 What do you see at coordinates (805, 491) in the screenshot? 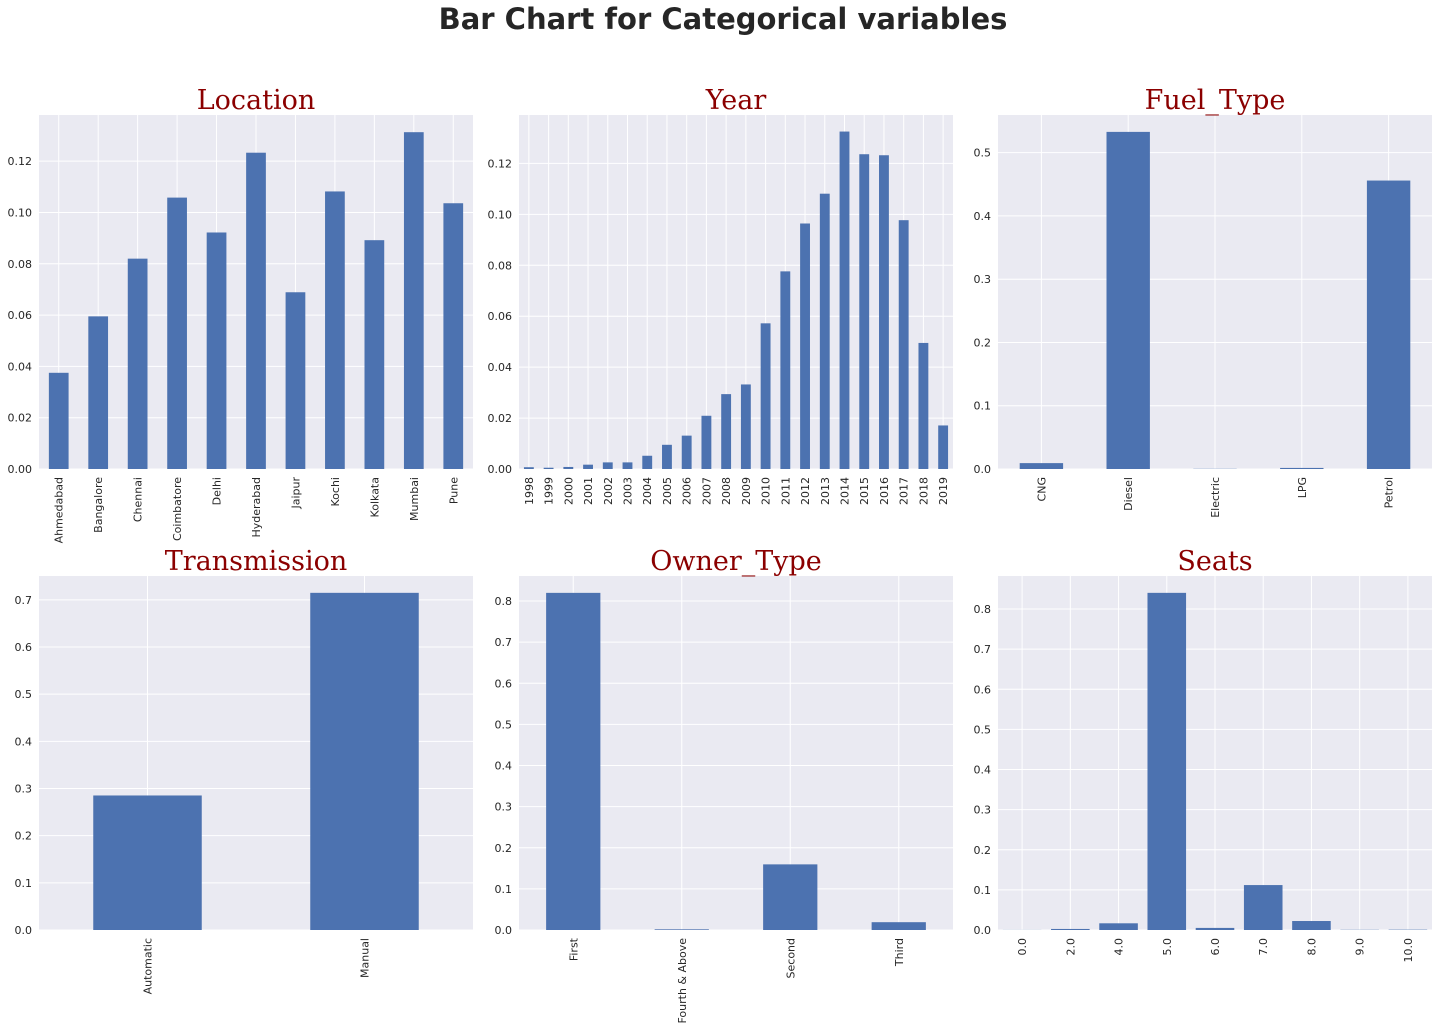
I see `x-tick-label: 2012` at bounding box center [805, 491].